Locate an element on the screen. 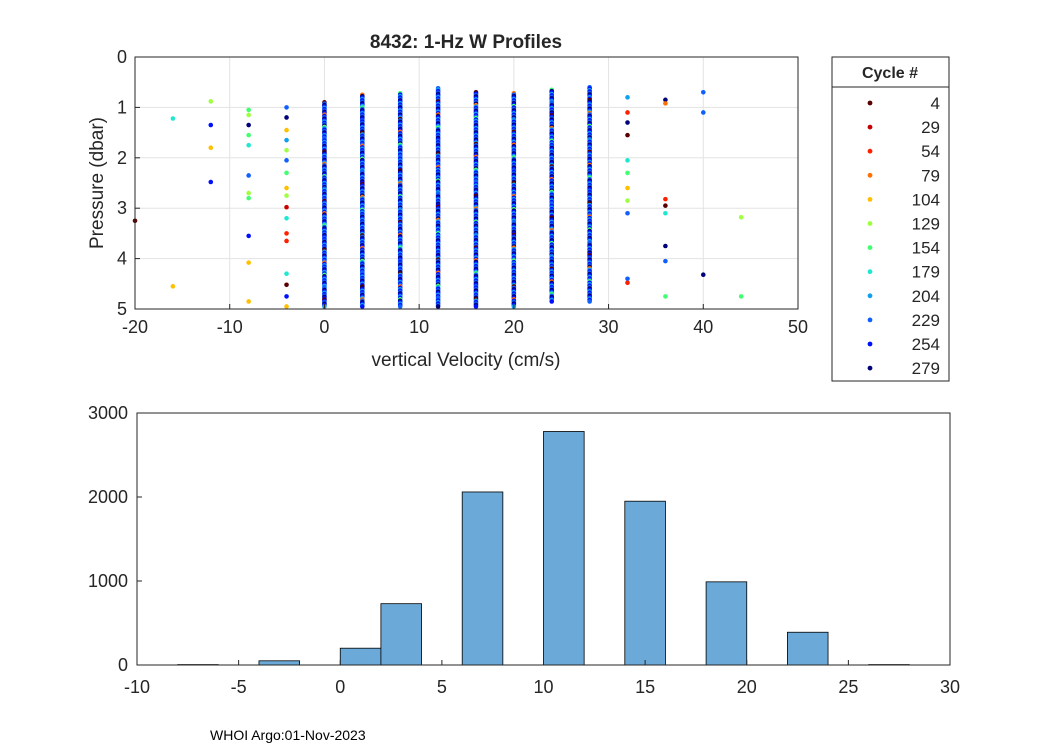  scatter-y-tick-label: 1 is located at coordinates (122, 107).